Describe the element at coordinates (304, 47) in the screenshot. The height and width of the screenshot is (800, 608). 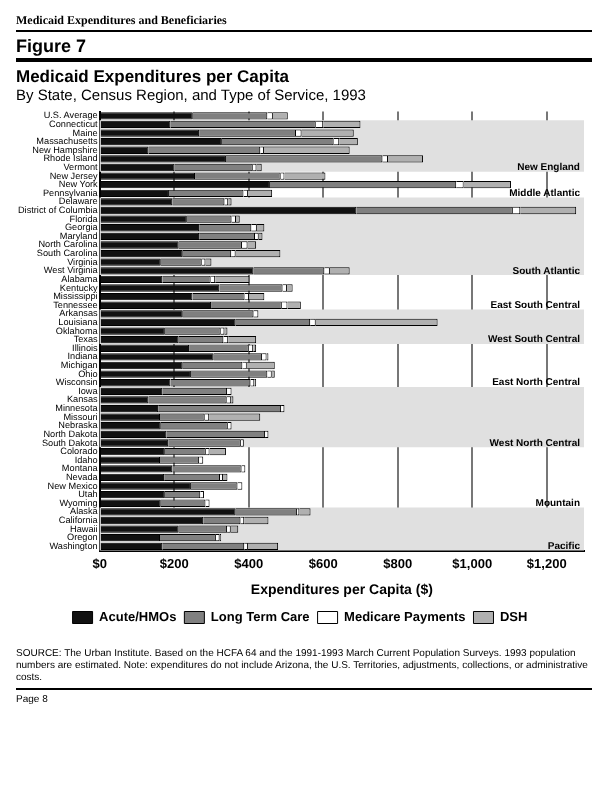
I see `caption: Figure 7` at that location.